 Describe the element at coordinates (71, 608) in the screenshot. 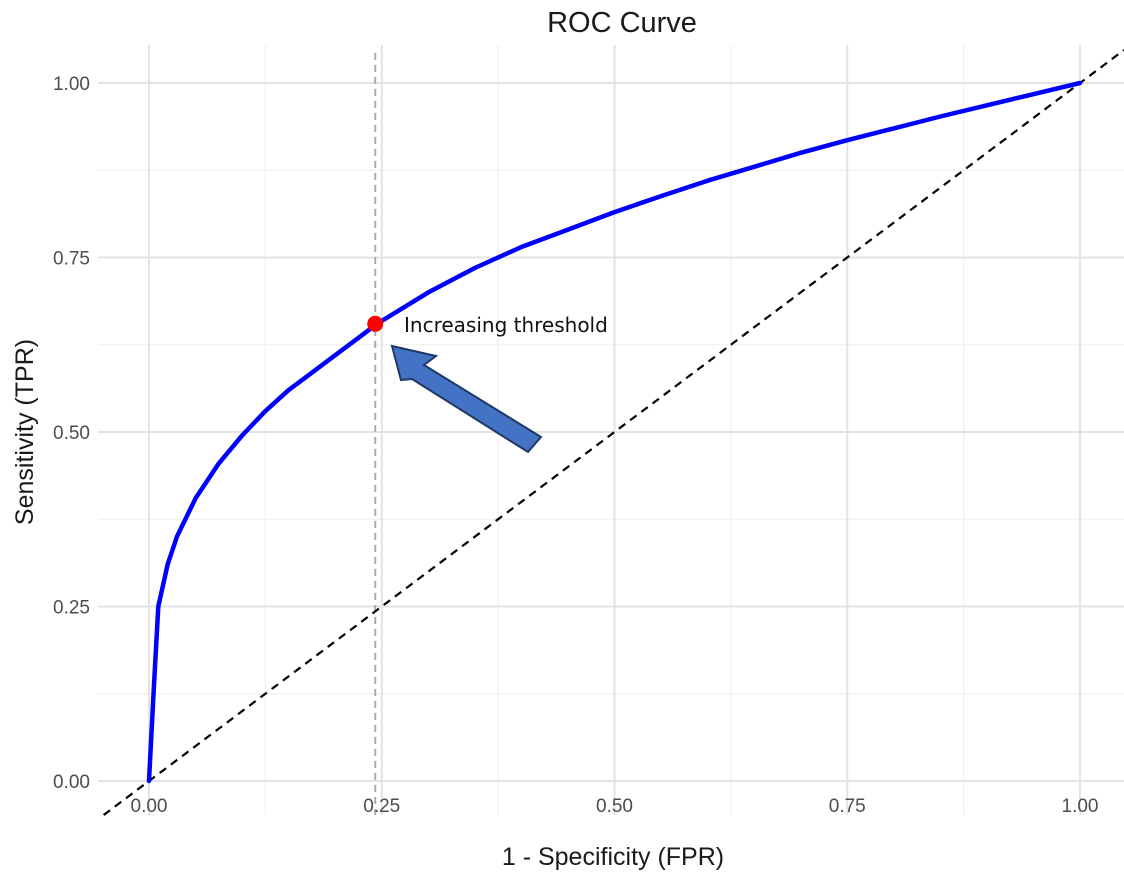

I see `y-tick-label: 0.25` at that location.